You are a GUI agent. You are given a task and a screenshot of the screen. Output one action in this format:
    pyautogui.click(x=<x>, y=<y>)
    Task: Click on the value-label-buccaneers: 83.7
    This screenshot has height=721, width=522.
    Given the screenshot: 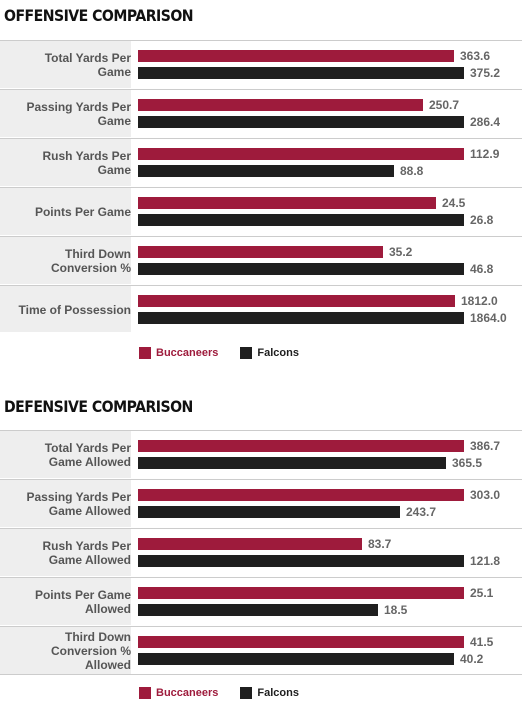 What is the action you would take?
    pyautogui.click(x=380, y=544)
    